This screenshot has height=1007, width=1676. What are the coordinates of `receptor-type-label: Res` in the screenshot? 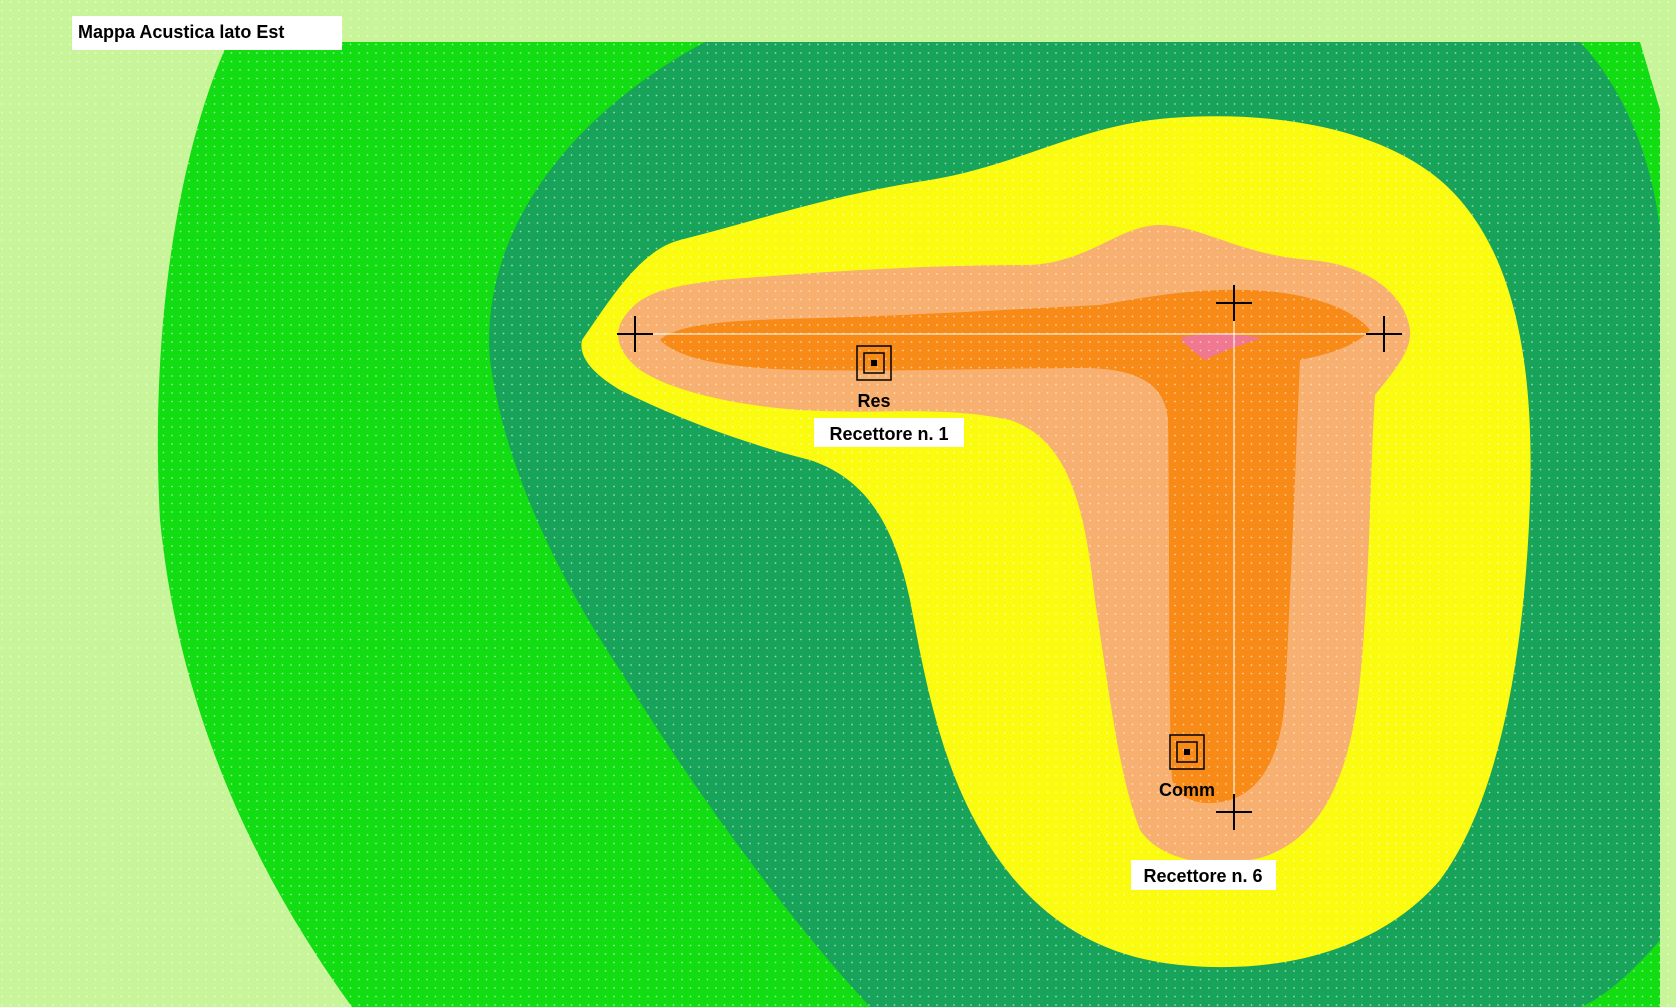 It's located at (873, 401).